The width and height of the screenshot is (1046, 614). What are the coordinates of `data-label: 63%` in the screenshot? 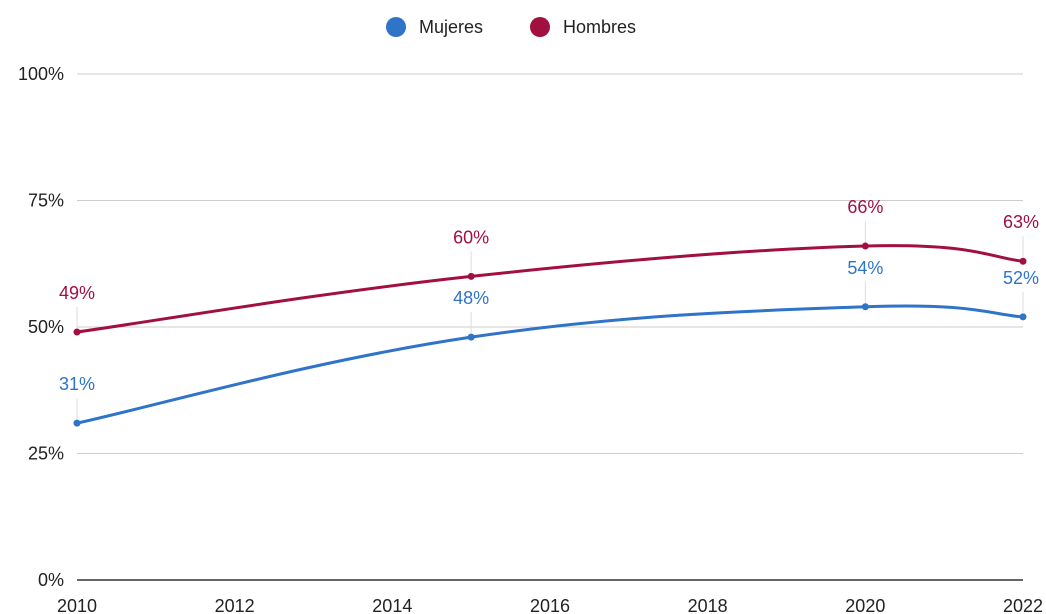 It's located at (1021, 222).